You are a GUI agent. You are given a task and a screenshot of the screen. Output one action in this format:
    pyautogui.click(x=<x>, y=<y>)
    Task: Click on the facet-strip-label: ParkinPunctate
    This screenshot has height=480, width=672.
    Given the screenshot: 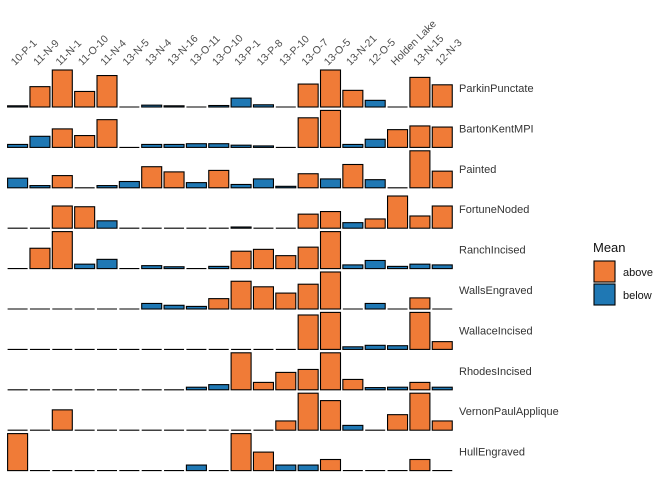 What is the action you would take?
    pyautogui.click(x=496, y=89)
    